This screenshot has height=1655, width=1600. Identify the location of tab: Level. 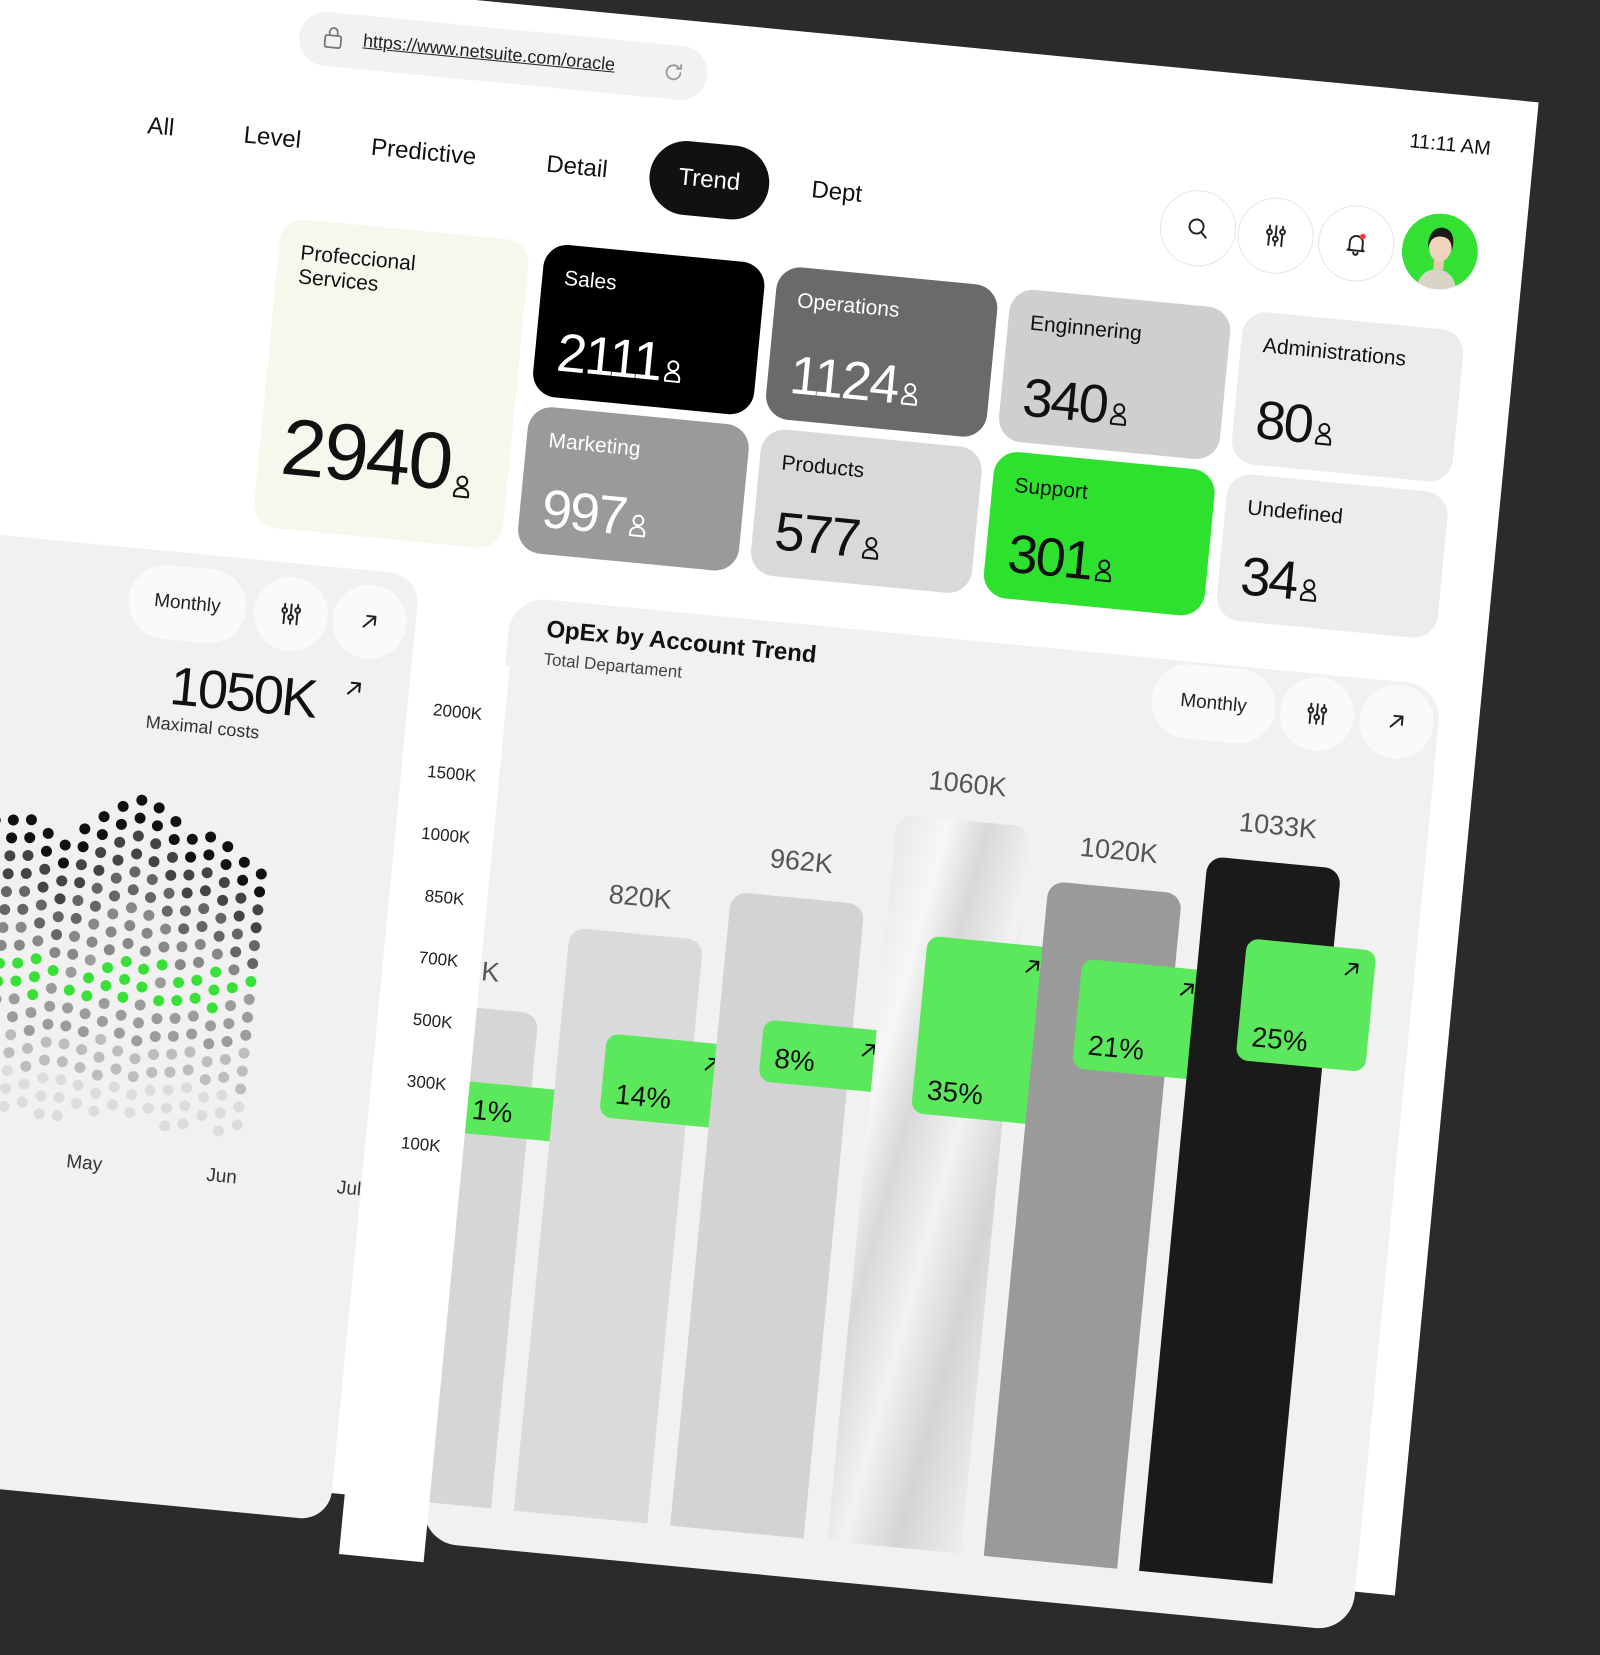
(272, 137).